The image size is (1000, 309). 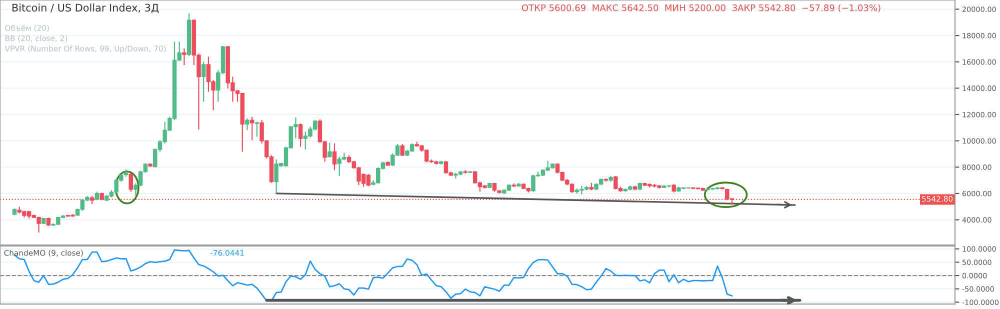 What do you see at coordinates (701, 8) in the screenshot?
I see `chart-subtitle: ОТКР 5600.69 МАКС 5642.50 МИН 5200.00 ЗАКР 5542.80 −57.89 (−1.03%)` at bounding box center [701, 8].